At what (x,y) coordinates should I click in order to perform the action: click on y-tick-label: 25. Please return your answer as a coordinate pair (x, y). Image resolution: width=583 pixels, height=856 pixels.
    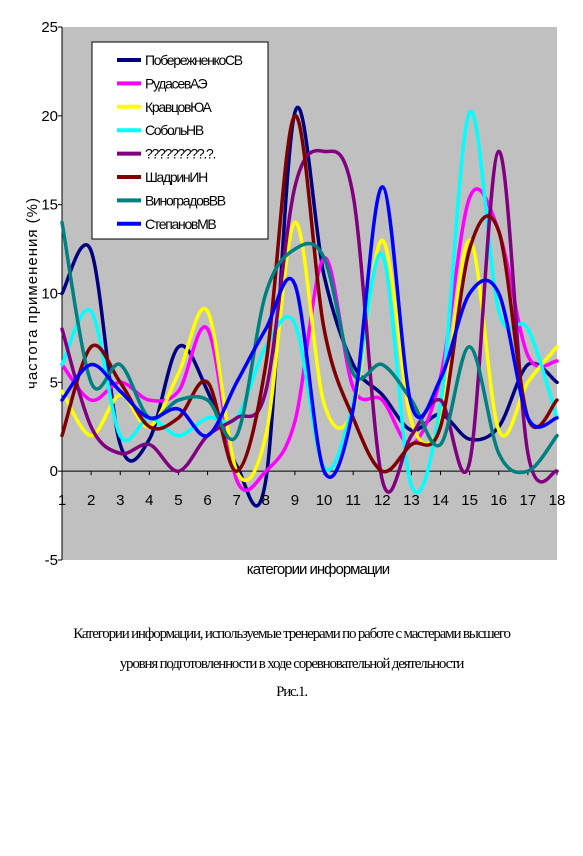
    Looking at the image, I should click on (49, 27).